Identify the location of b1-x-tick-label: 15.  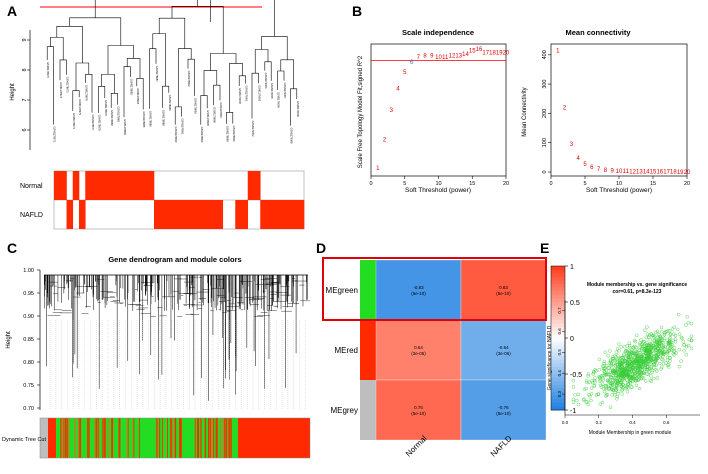
(472, 184).